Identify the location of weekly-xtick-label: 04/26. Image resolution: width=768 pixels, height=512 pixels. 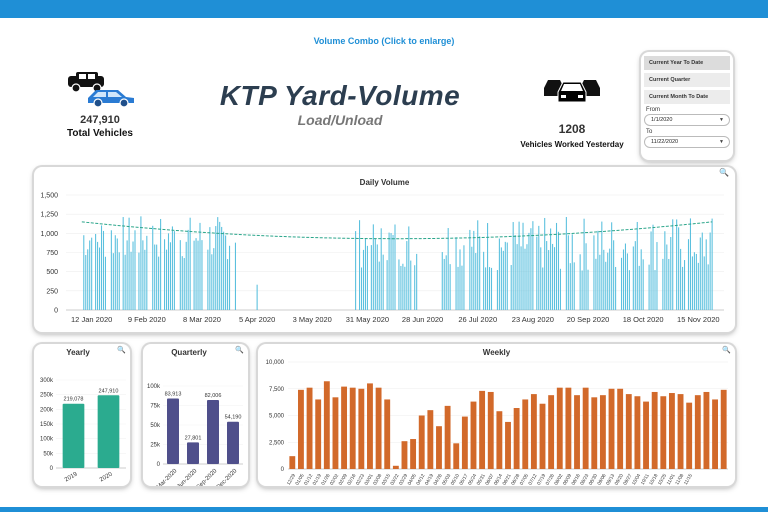
(438, 479).